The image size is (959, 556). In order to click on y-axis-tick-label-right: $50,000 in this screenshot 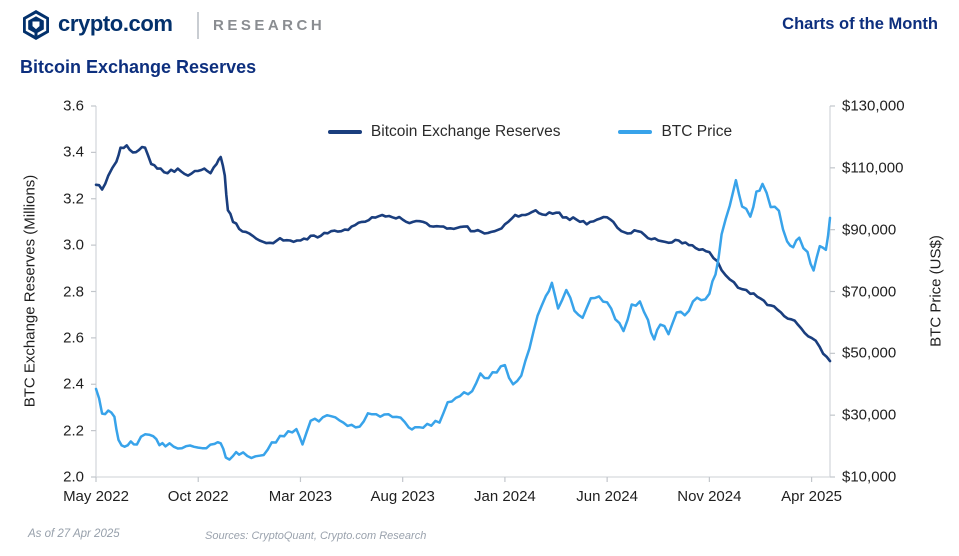, I will do `click(869, 353)`.